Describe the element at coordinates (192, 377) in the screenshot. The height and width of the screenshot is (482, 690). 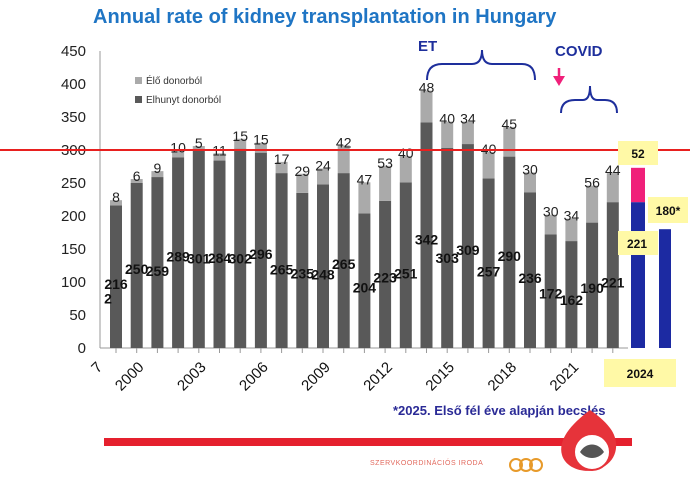
I see `x-tick-label: 2003` at that location.